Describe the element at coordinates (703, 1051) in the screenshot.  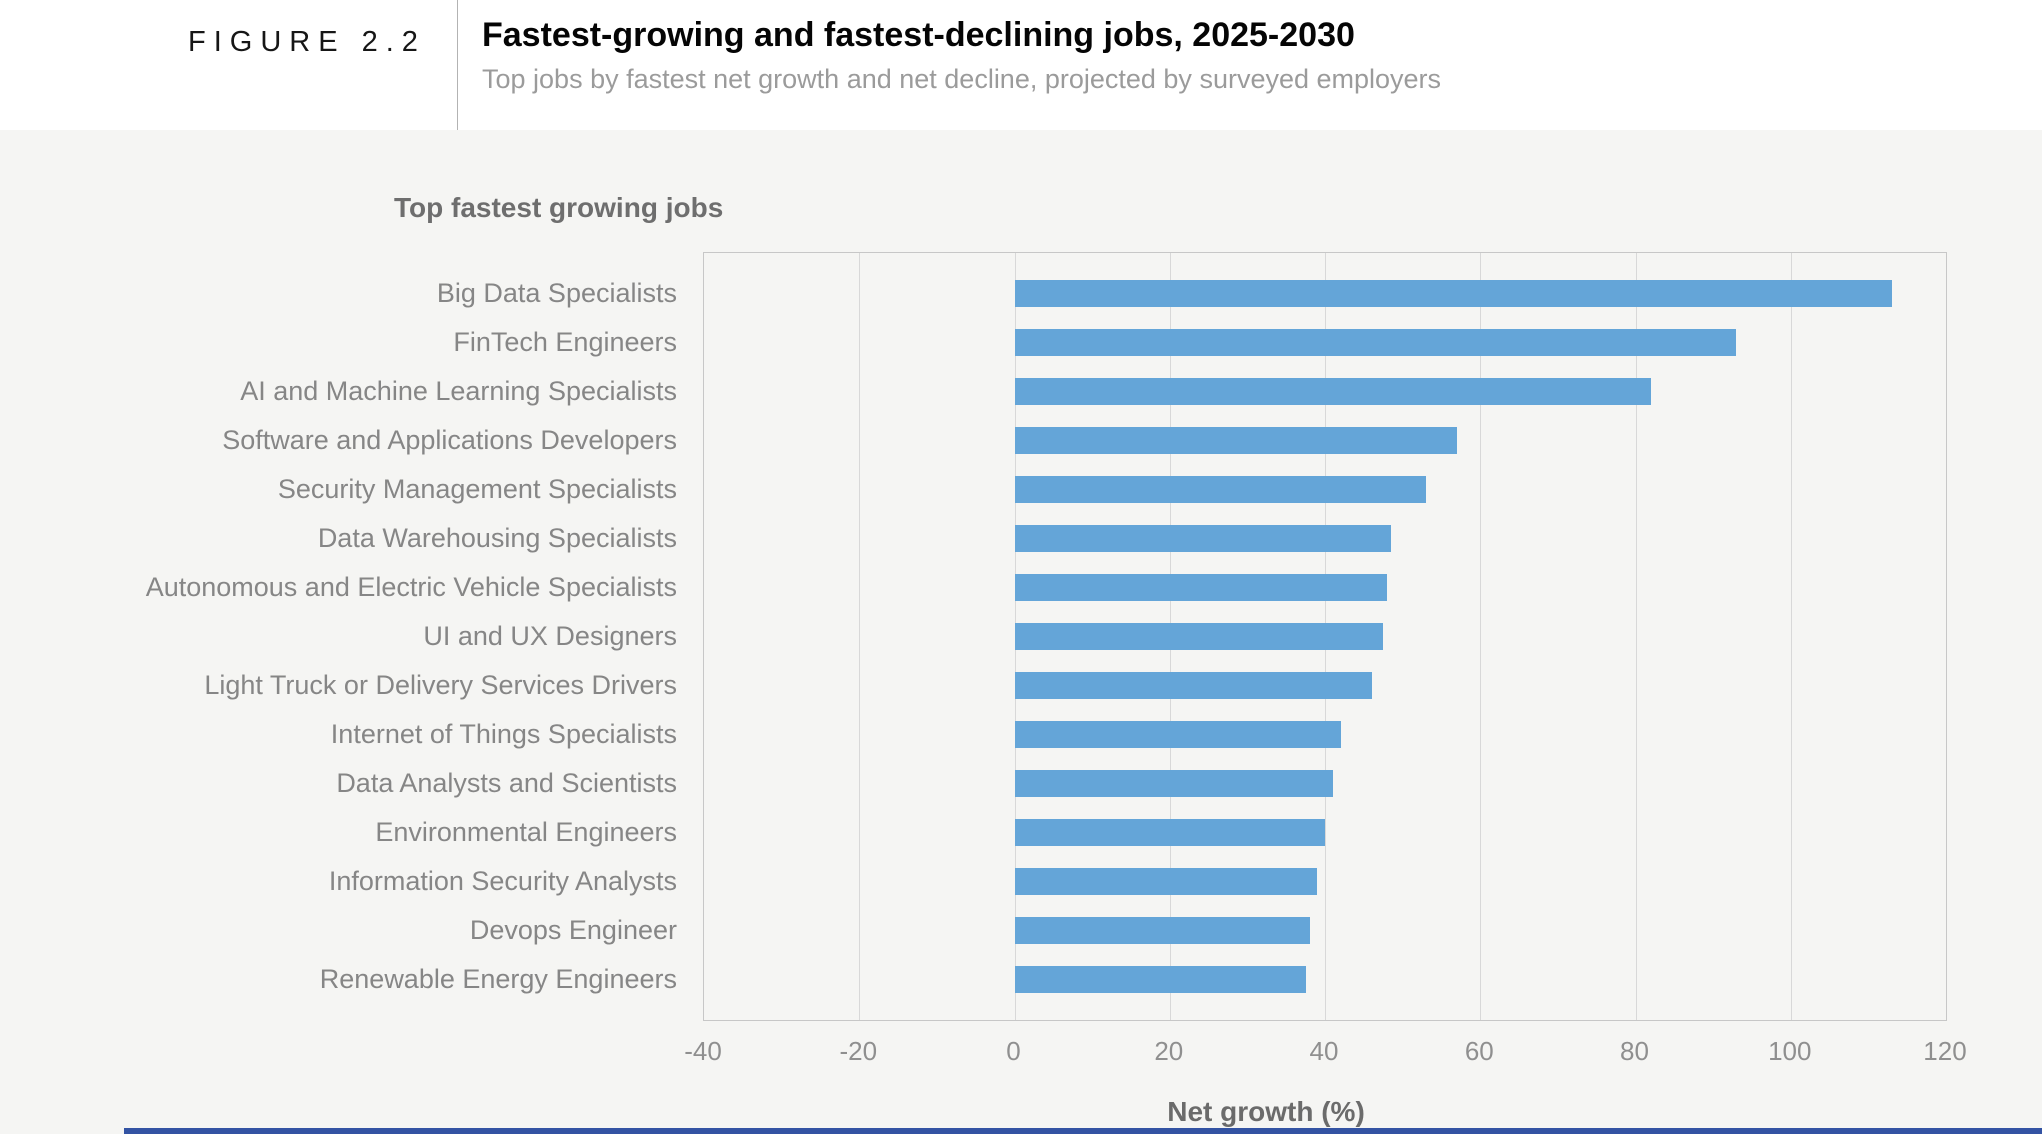
I see `x-tick-label--40: -40` at that location.